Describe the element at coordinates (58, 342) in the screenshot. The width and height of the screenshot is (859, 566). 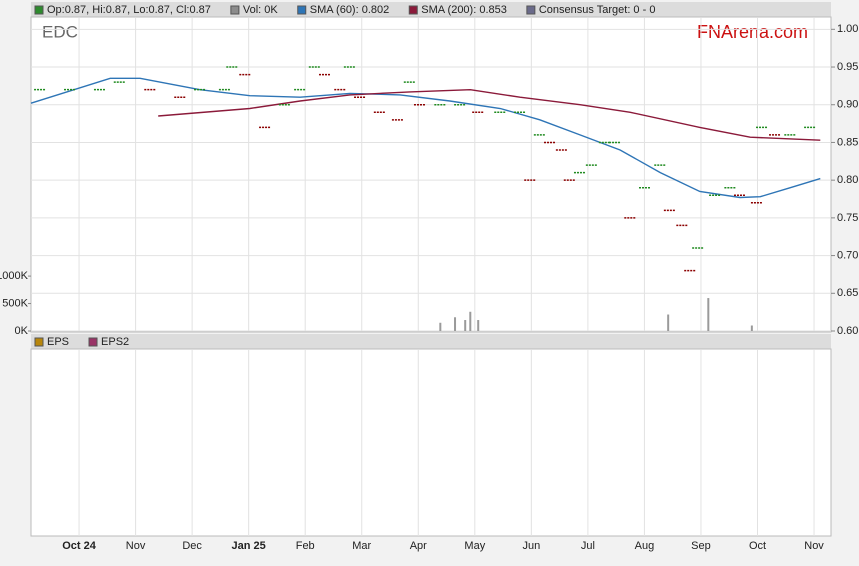
I see `legend-label: EPS` at that location.